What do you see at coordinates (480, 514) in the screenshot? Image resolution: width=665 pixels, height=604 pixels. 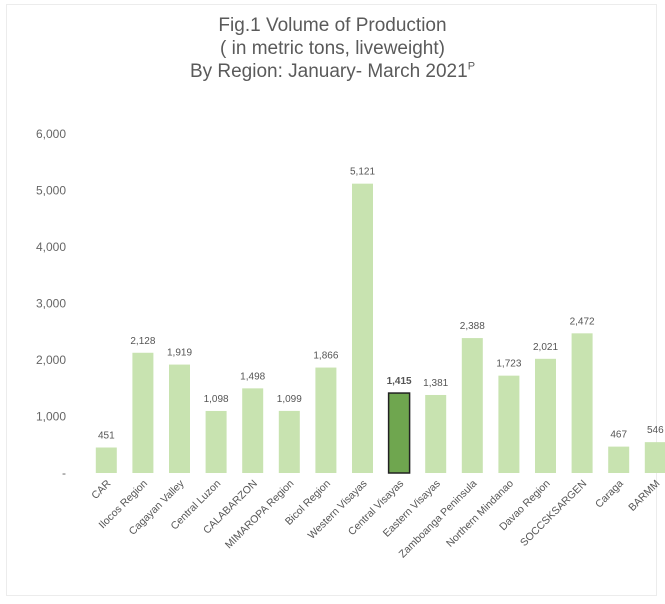 I see `x-tick-label: Northern Mindanao` at bounding box center [480, 514].